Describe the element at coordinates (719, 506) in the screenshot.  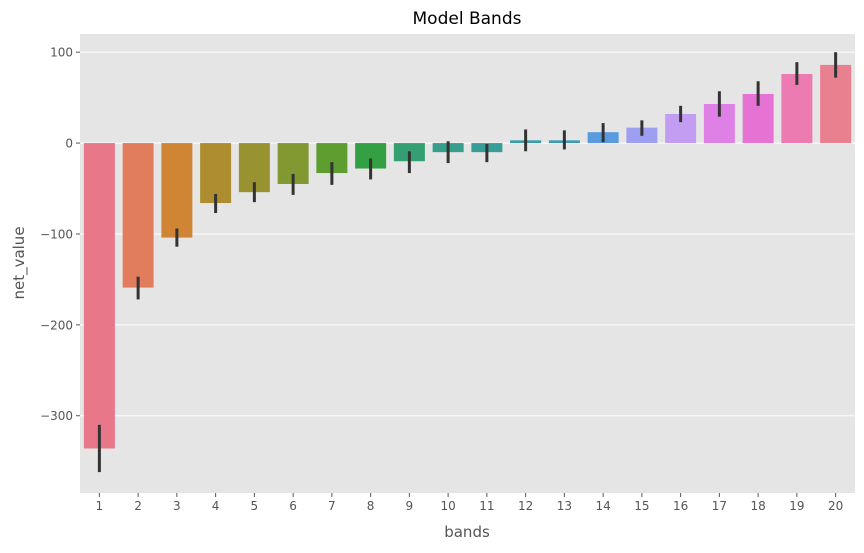
I see `x-tick-label: 17` at that location.